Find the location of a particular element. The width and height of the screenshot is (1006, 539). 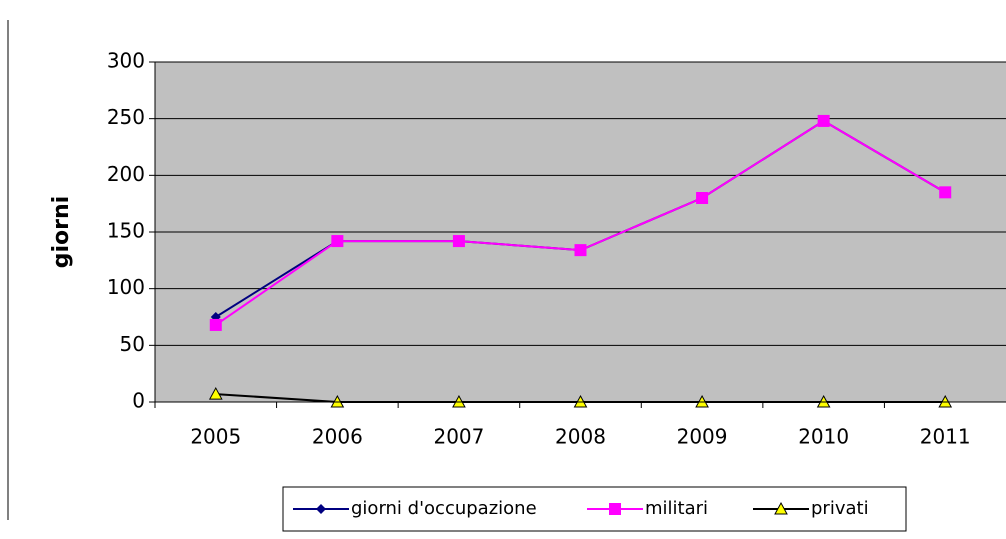

legend-label: giorni d'occupazione is located at coordinates (444, 508).